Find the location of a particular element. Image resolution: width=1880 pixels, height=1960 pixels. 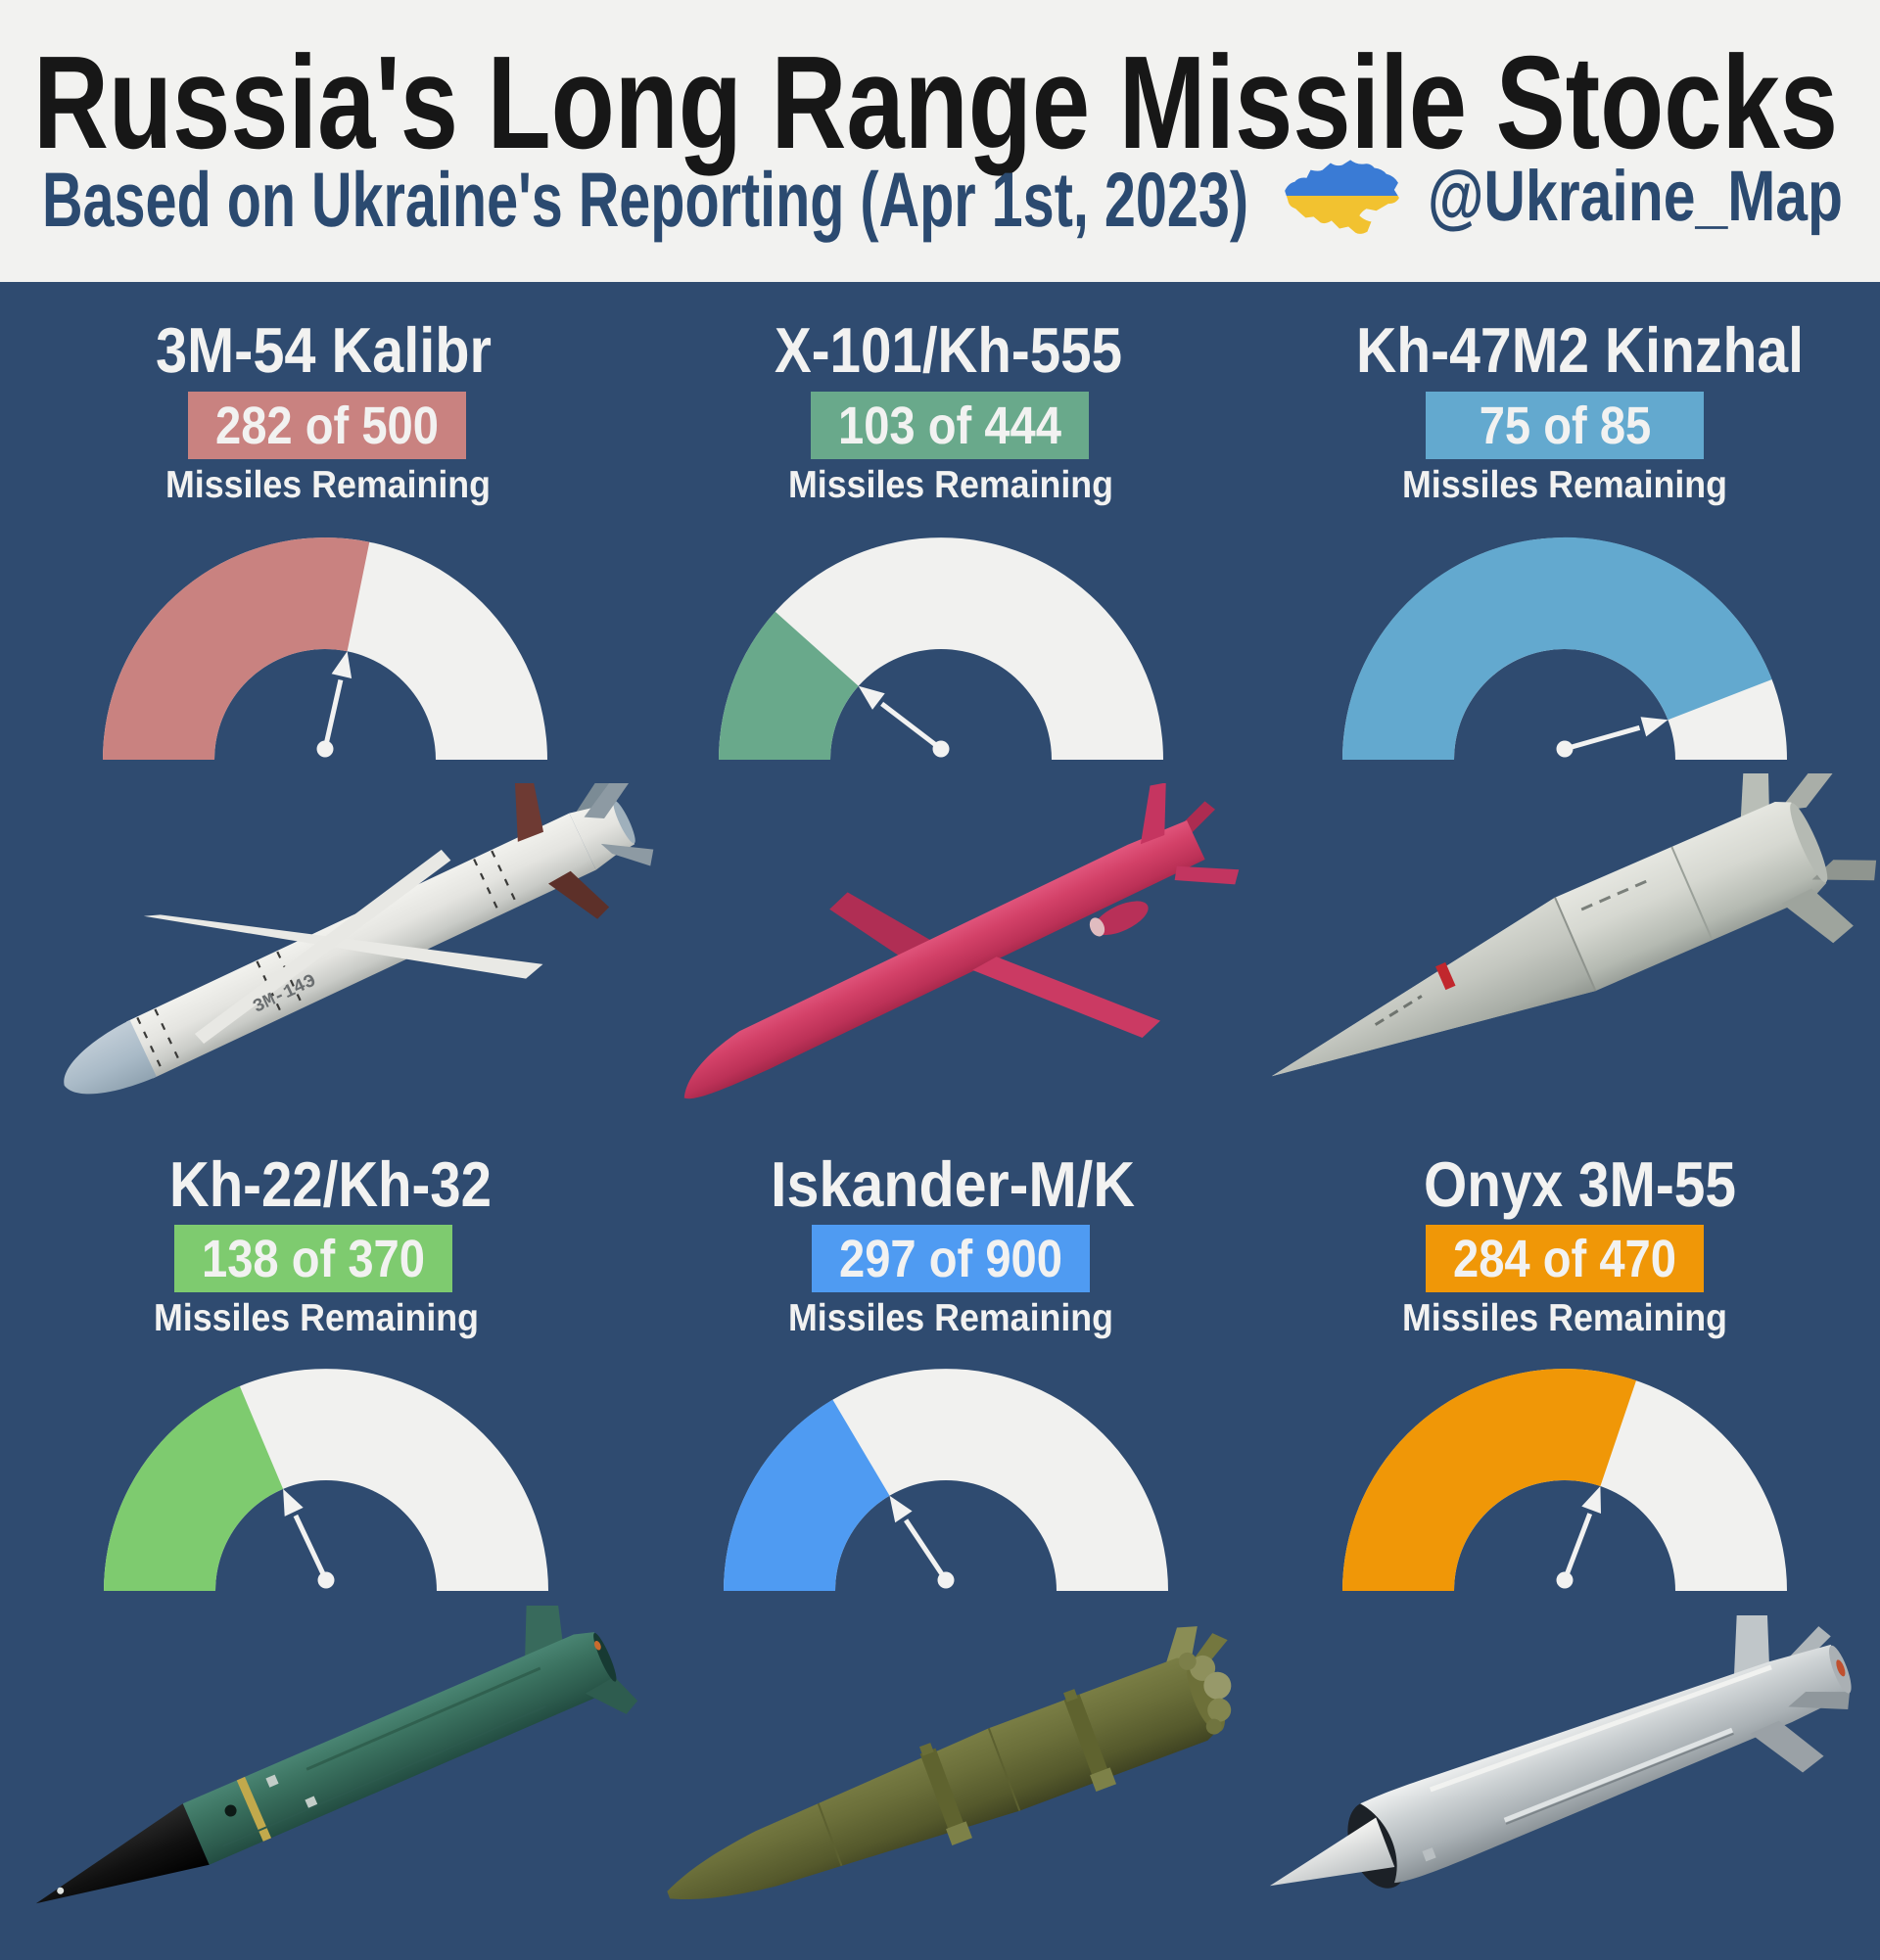

svg-text: Kh-22/Kh-32 is located at coordinates (330, 1184).